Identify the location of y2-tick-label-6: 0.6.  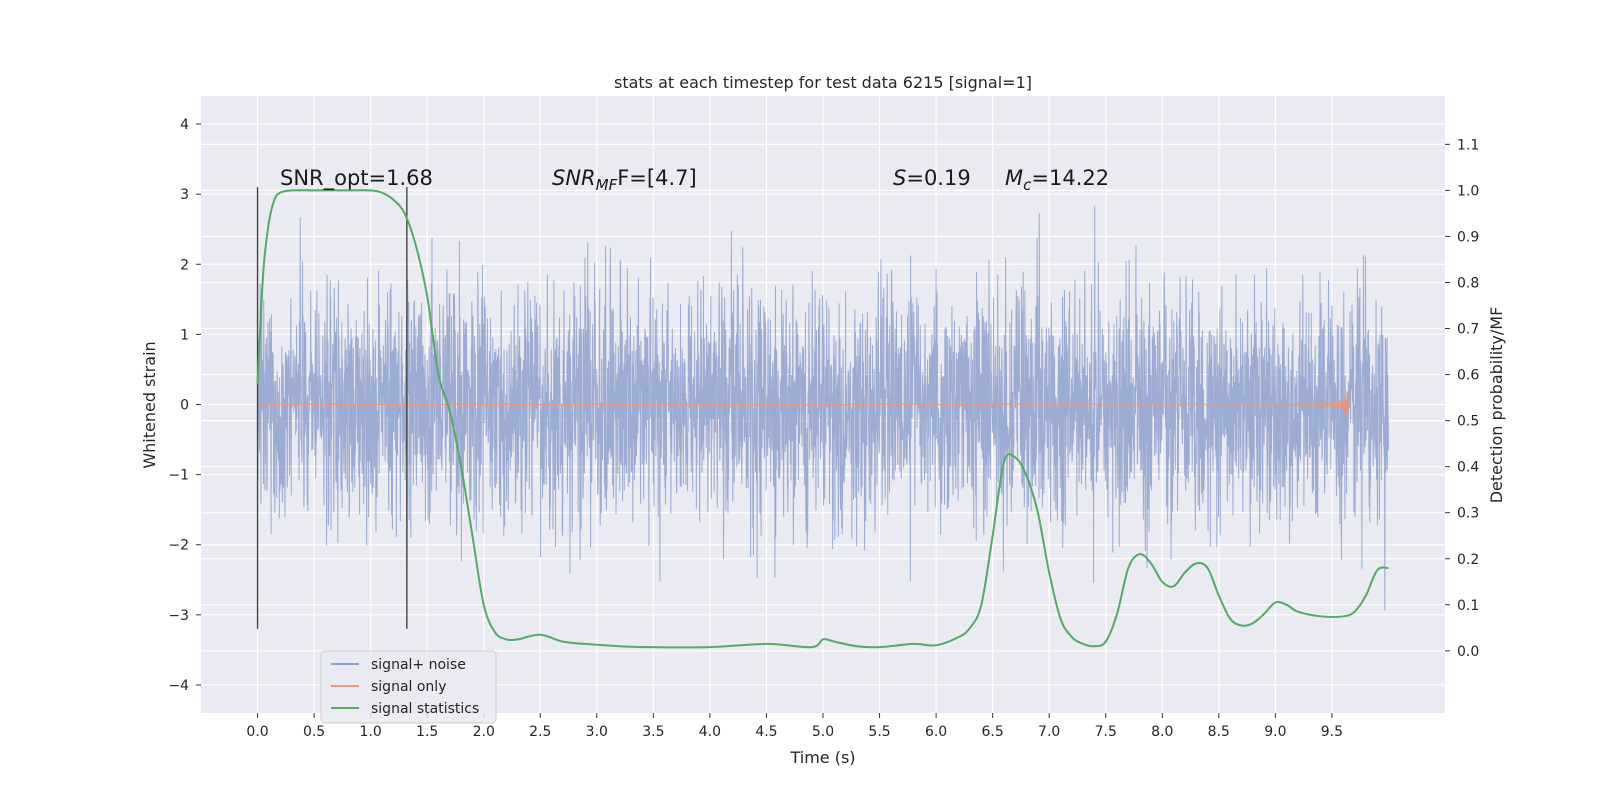
(1468, 376).